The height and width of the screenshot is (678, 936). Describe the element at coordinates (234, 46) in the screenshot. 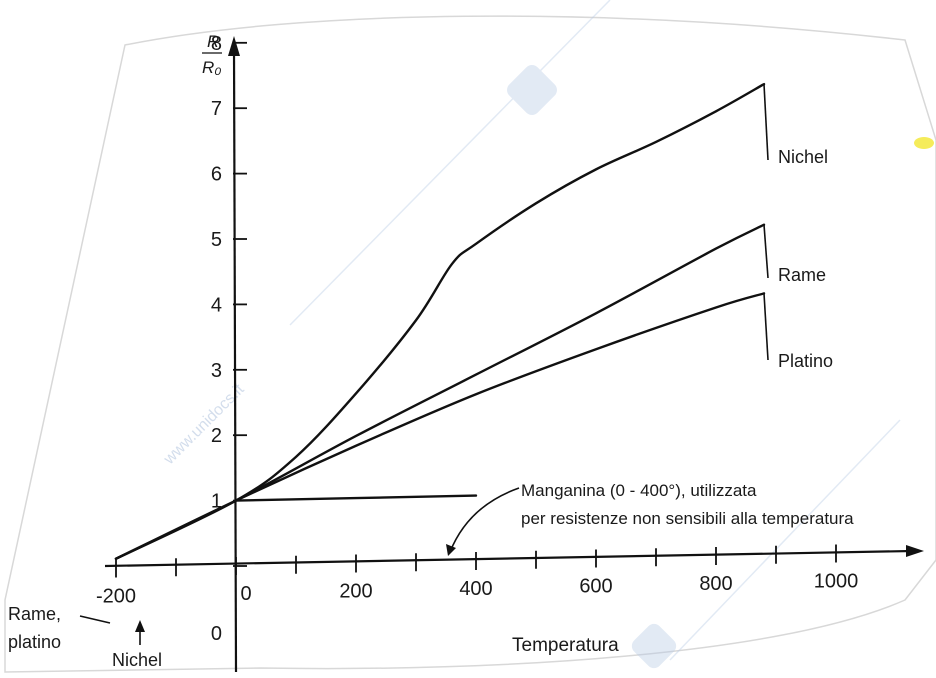

I see `y-axis-arrow-icon` at that location.